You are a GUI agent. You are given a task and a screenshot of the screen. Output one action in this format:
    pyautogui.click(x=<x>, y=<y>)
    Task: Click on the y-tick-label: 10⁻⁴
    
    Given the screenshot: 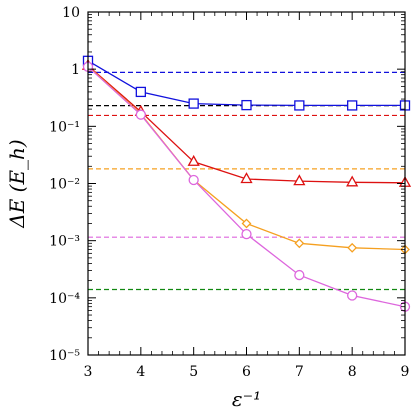 What is the action you would take?
    pyautogui.click(x=64, y=299)
    